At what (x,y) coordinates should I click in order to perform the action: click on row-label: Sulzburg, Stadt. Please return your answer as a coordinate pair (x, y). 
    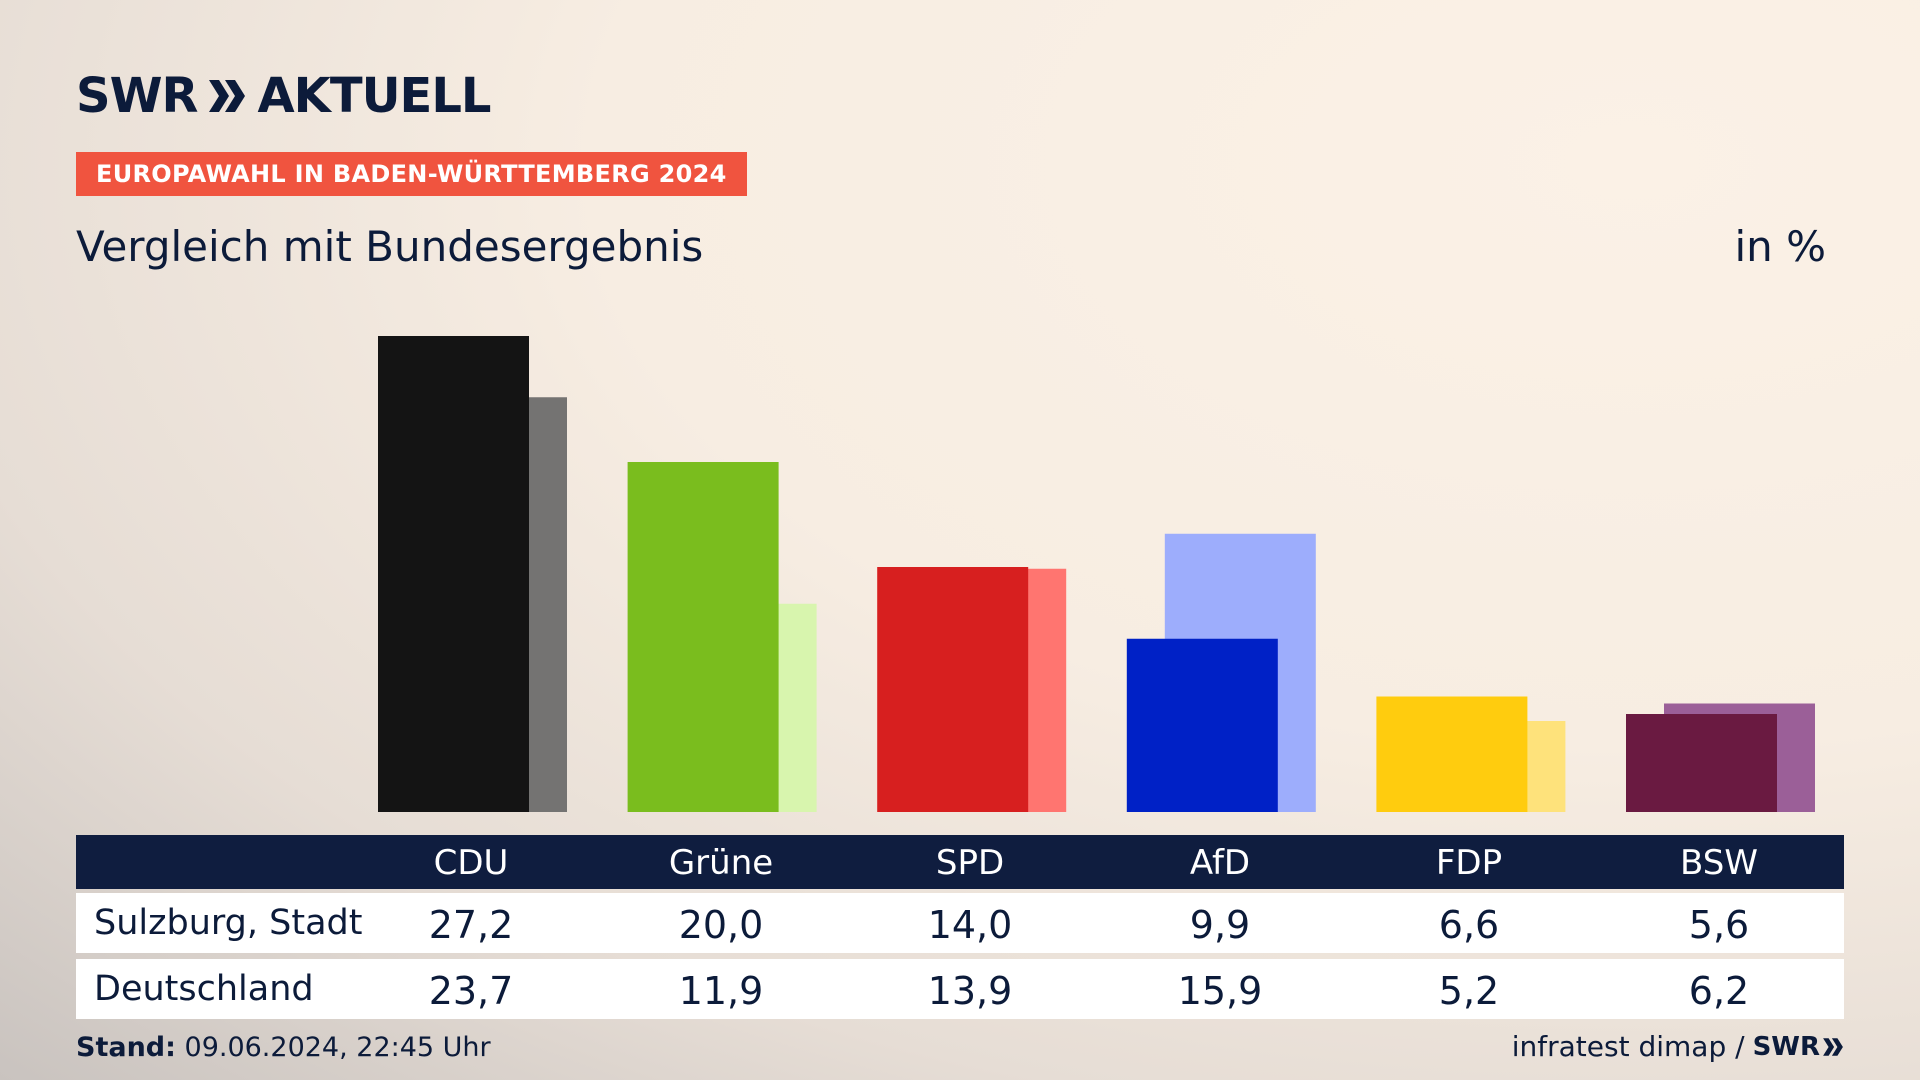
    Looking at the image, I should click on (228, 923).